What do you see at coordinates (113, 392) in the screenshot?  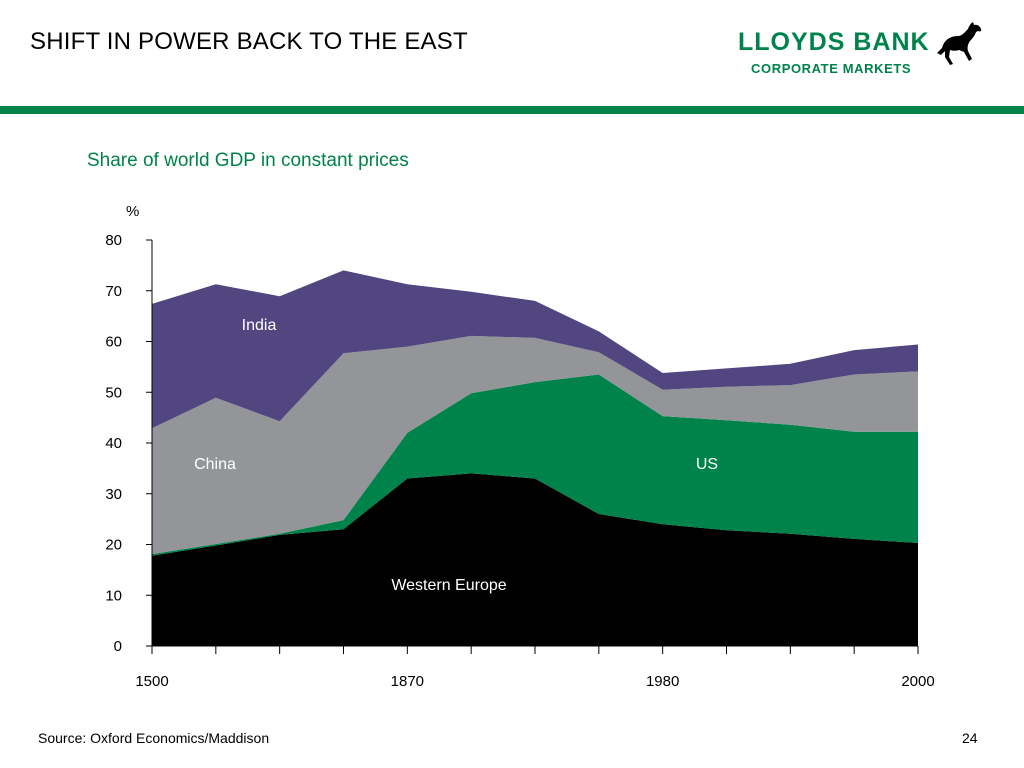 I see `y-tick-label-50: 50` at bounding box center [113, 392].